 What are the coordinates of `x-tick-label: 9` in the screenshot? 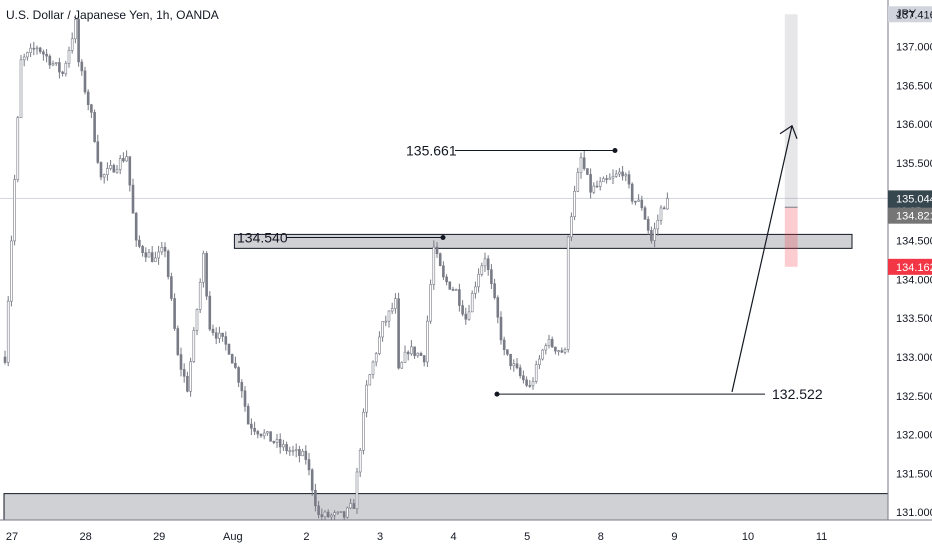 It's located at (674, 537).